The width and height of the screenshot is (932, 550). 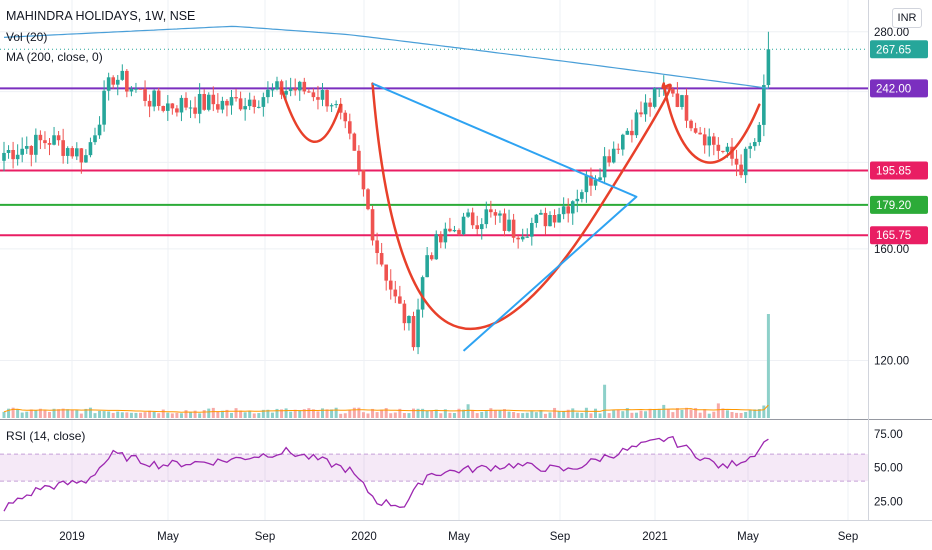 What do you see at coordinates (72, 537) in the screenshot?
I see `time-tick-label: 2019` at bounding box center [72, 537].